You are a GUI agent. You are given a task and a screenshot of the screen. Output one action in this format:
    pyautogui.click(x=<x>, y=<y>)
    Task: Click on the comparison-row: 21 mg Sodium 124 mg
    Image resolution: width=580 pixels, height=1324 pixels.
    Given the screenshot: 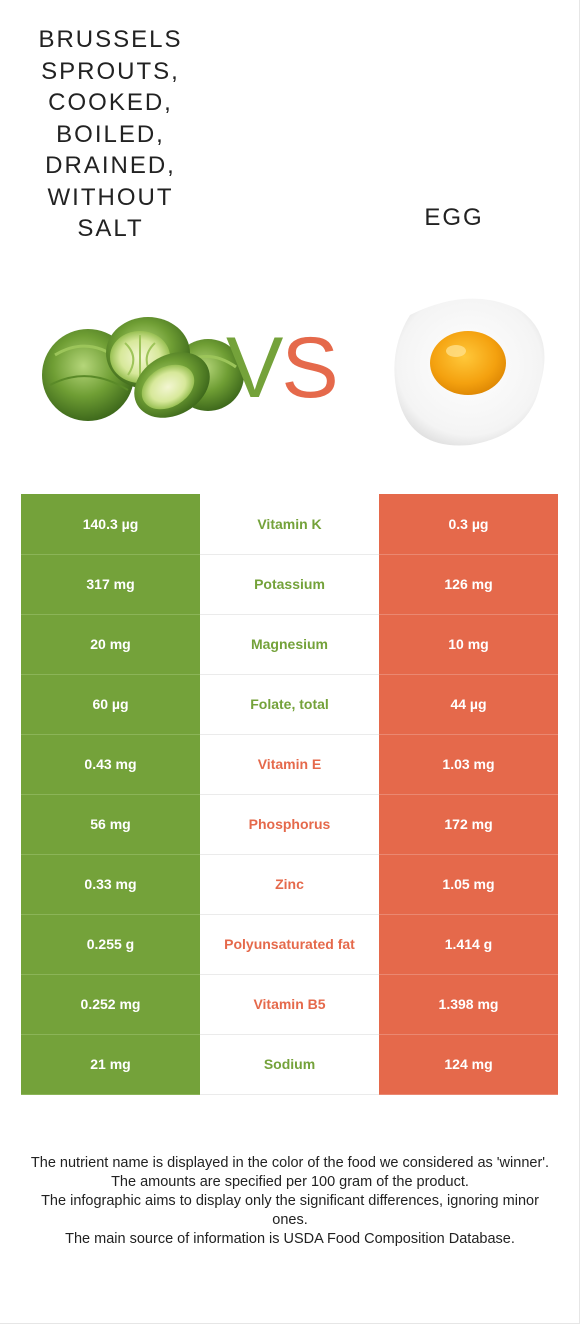 What is the action you would take?
    pyautogui.click(x=289, y=1064)
    